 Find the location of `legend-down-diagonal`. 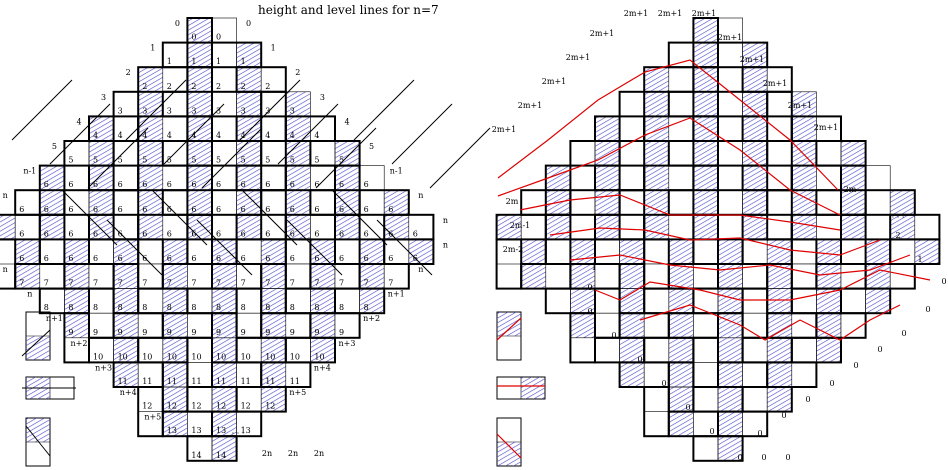

legend-down-diagonal is located at coordinates (38, 442).